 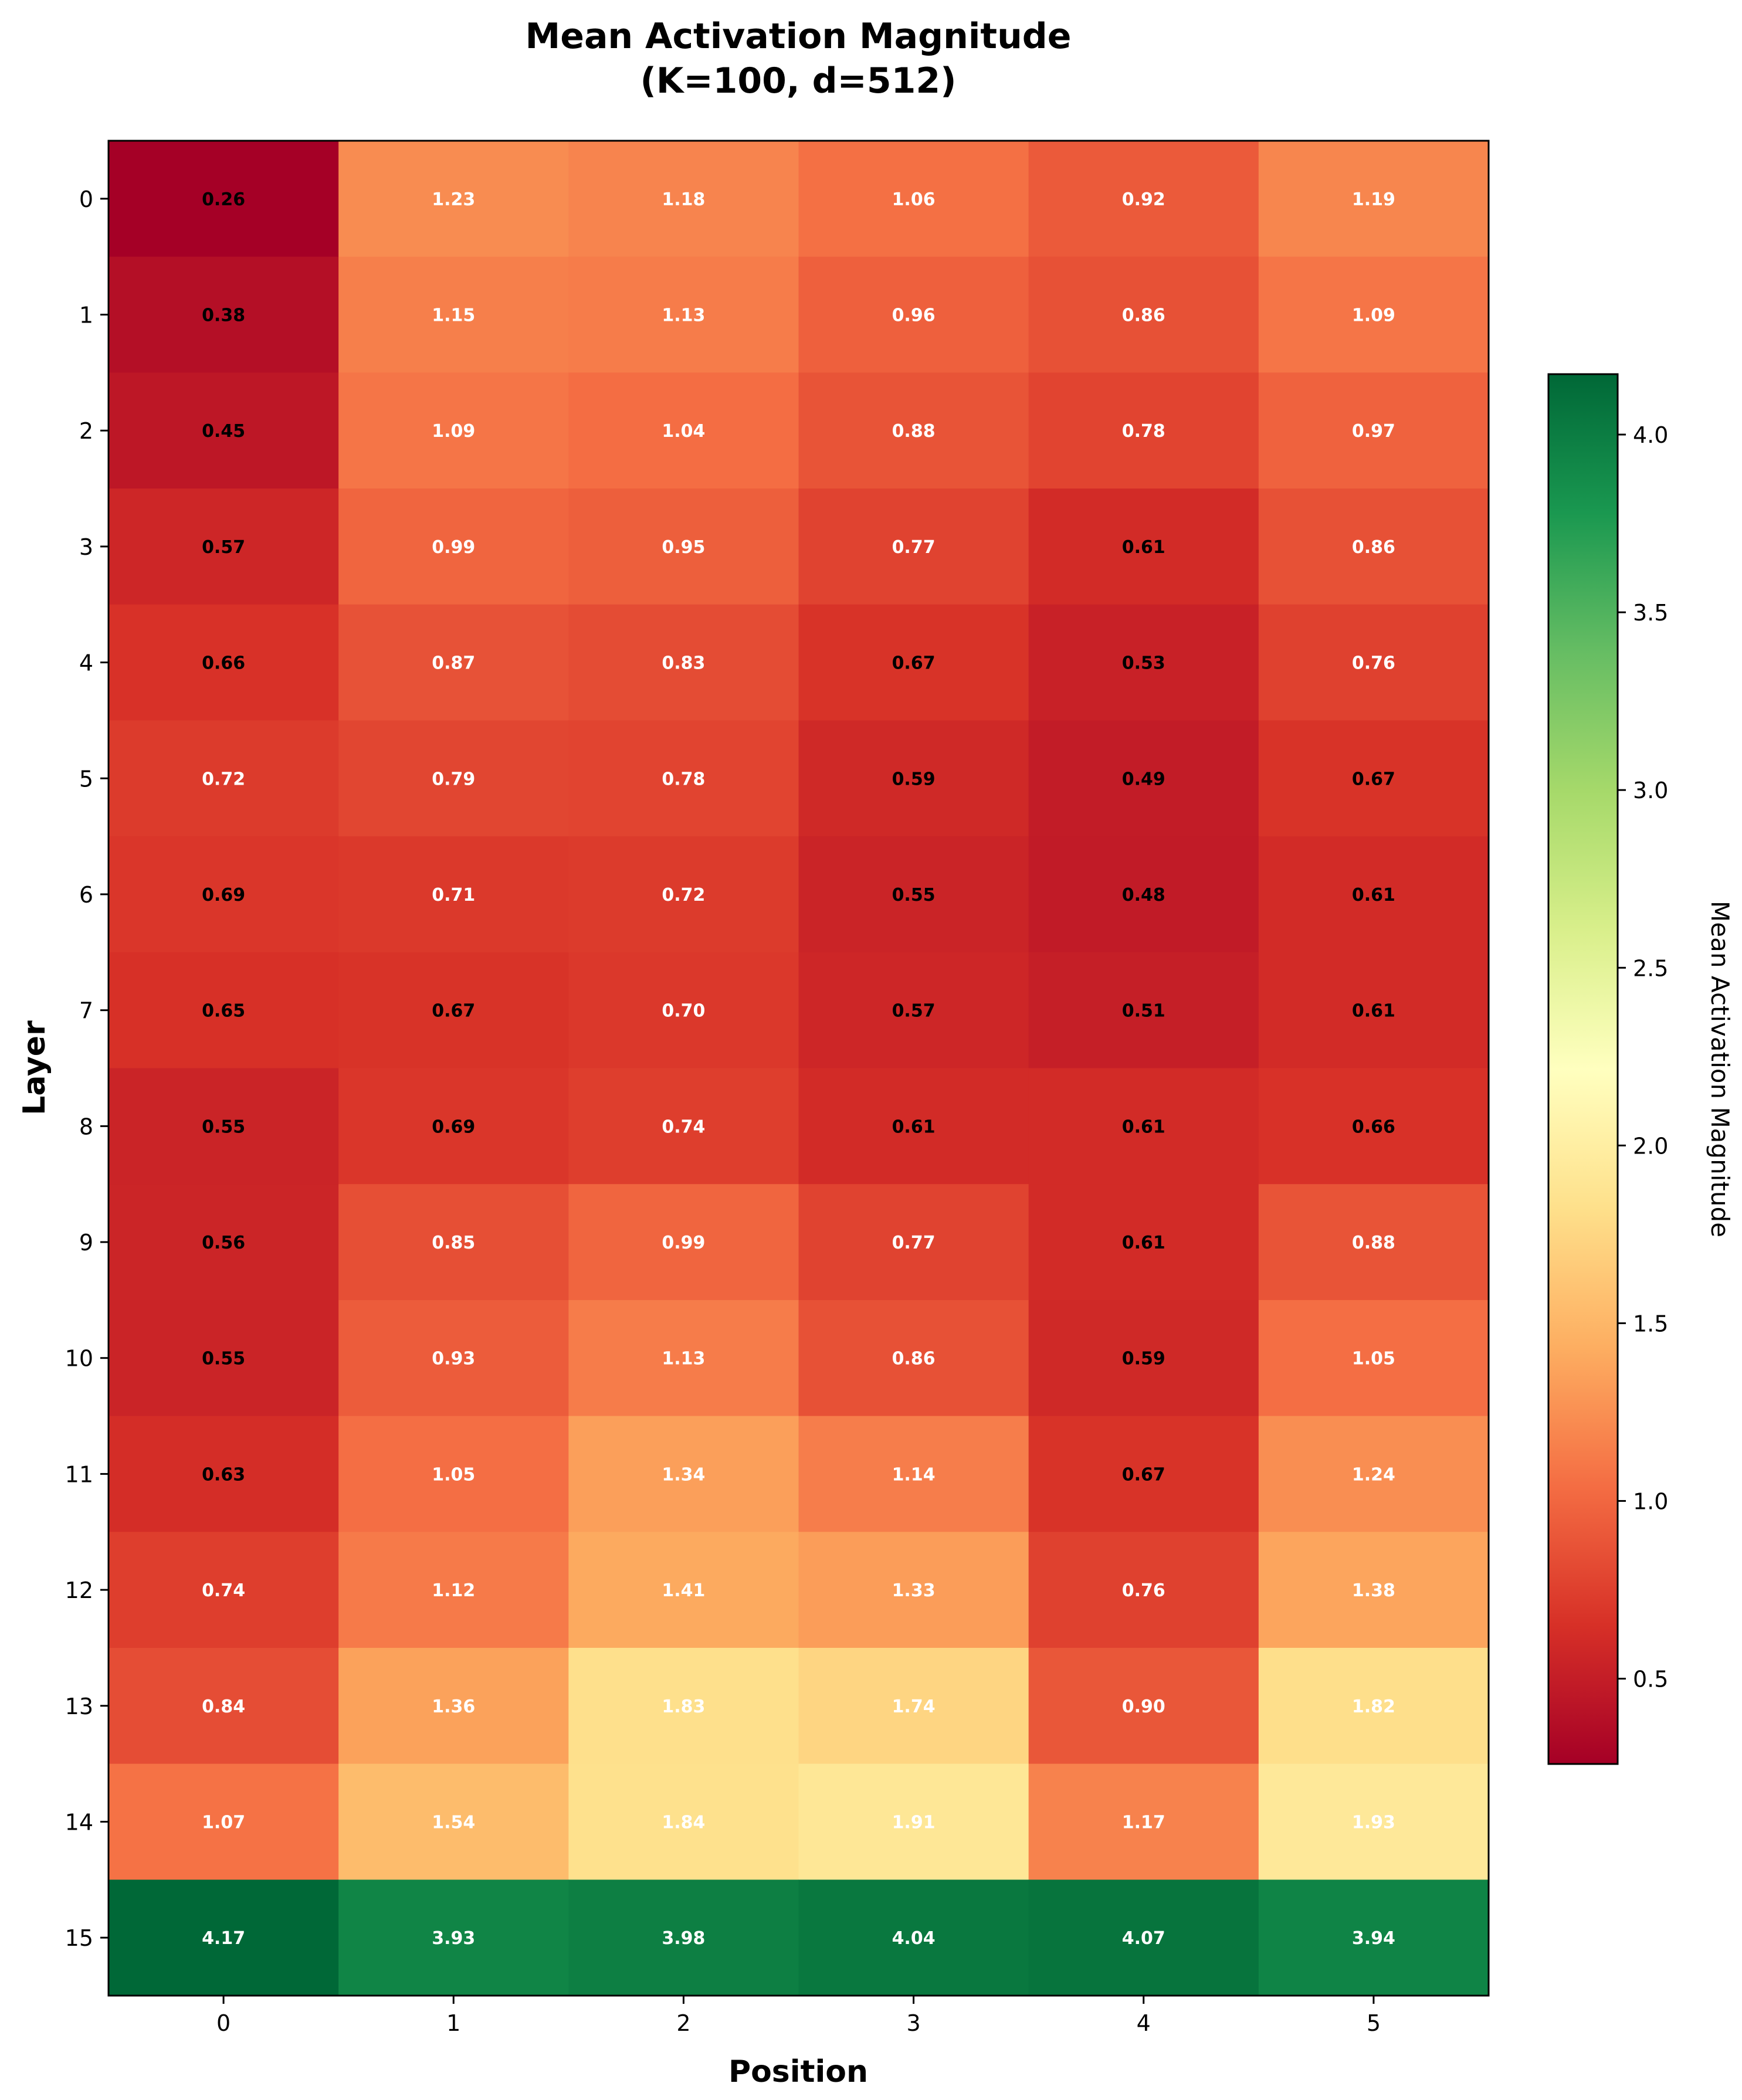 What do you see at coordinates (1651, 435) in the screenshot?
I see `colorbar-tick-label: 4.0` at bounding box center [1651, 435].